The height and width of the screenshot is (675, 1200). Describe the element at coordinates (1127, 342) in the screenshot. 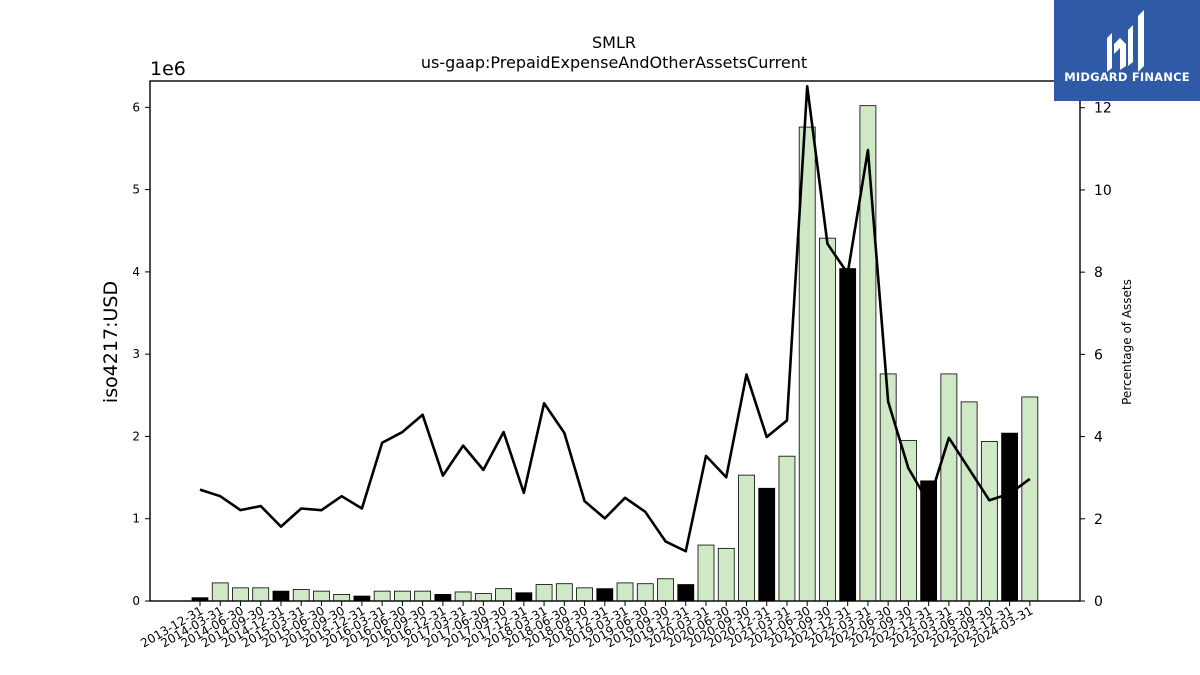

I see `y2-axis-label: Percentage of Assets` at that location.